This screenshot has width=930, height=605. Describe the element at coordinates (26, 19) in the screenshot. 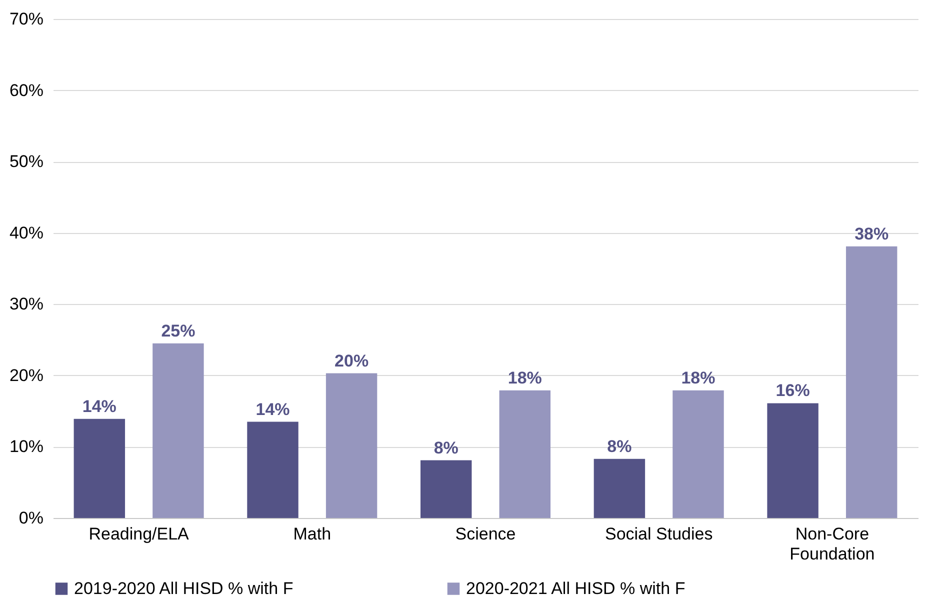

I see `y-tick-label: 70%` at that location.